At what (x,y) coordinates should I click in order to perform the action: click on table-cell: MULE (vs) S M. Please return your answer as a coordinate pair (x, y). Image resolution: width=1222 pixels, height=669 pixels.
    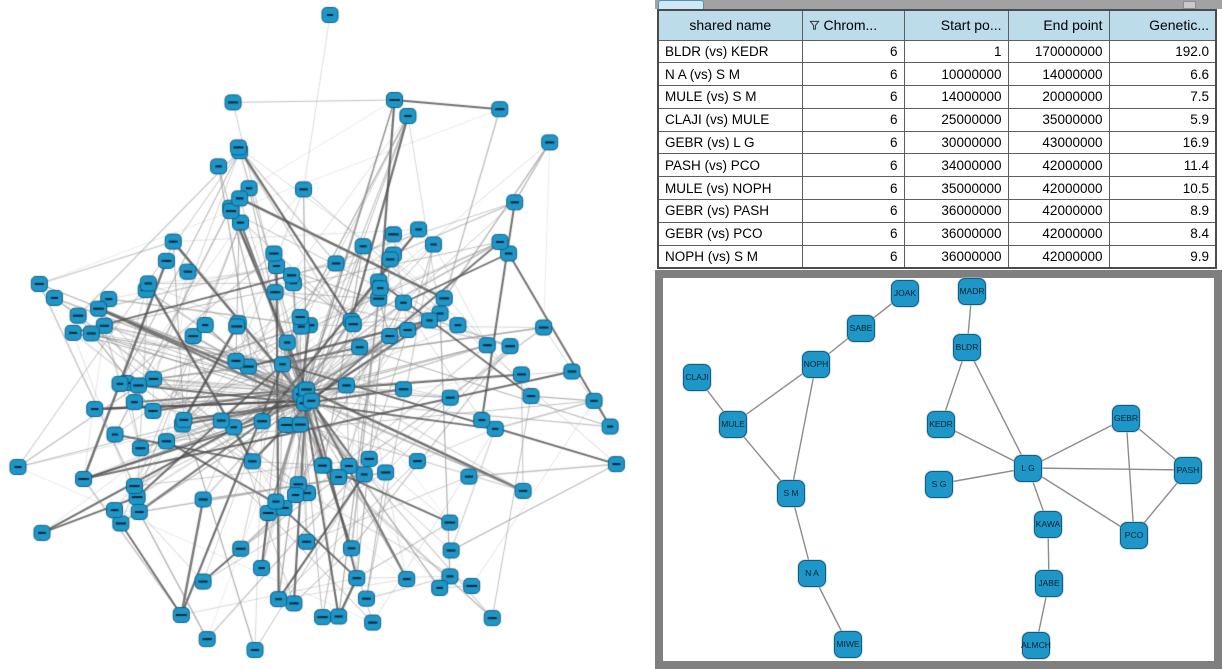
    Looking at the image, I should click on (730, 97).